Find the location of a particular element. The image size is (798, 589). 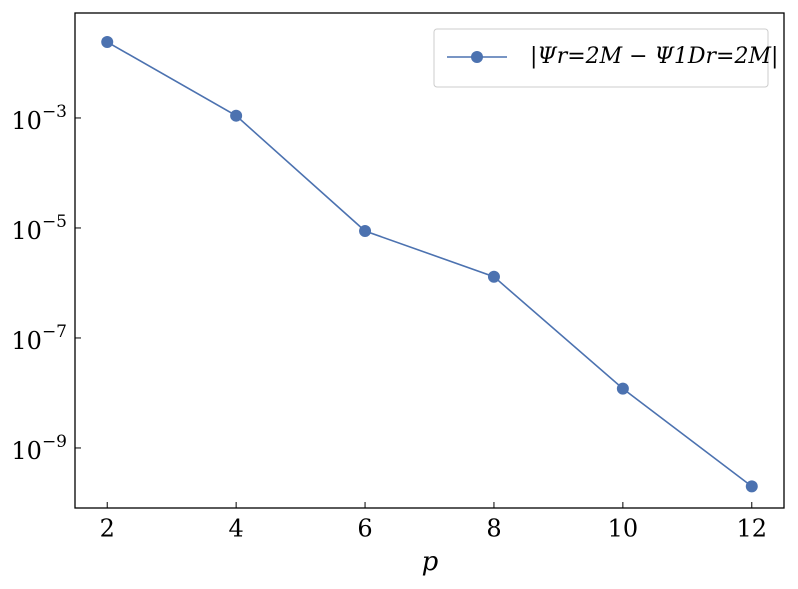

x-tick-label: 10 is located at coordinates (623, 529).